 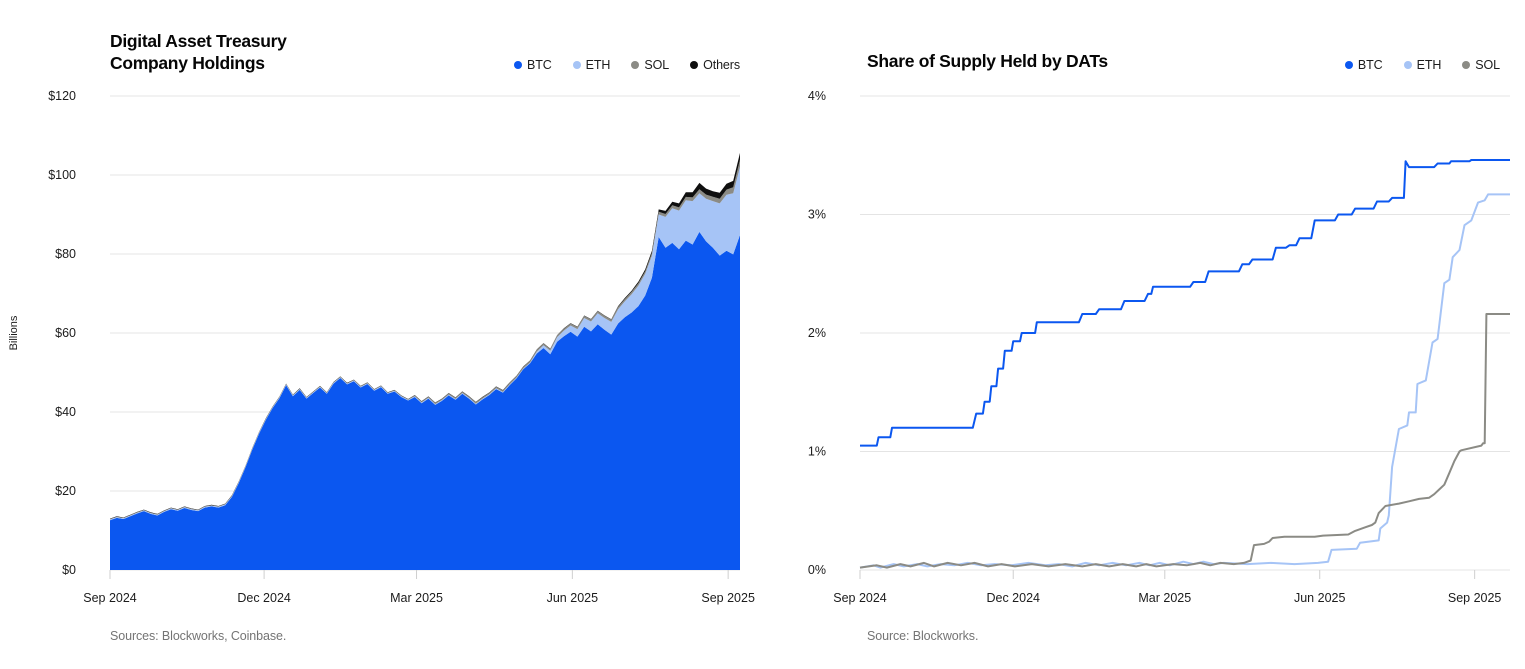 I want to click on right-chart-source: Source: Blockworks., so click(x=923, y=636).